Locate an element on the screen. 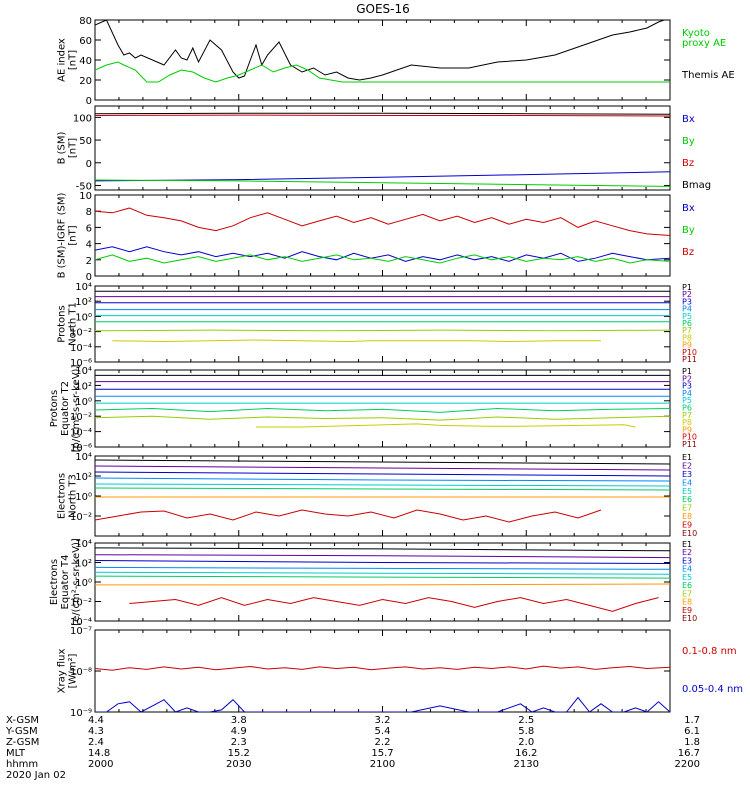 The width and height of the screenshot is (750, 804). x-axis-row-label: Y-GSM is located at coordinates (21, 731).